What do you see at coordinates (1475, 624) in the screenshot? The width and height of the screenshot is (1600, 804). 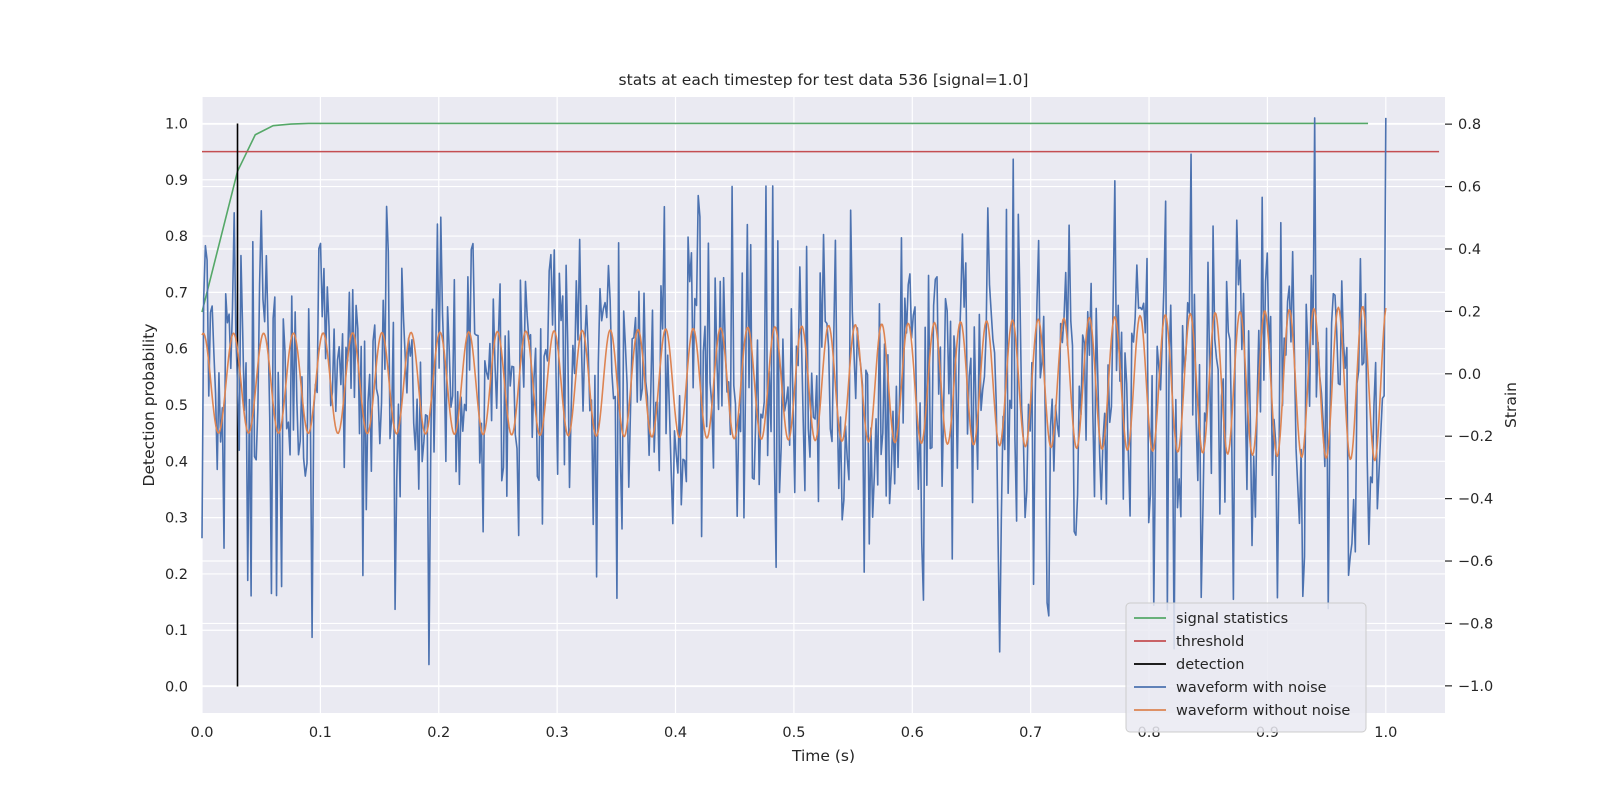 I see `y-tick-label-right: −0.8` at bounding box center [1475, 624].